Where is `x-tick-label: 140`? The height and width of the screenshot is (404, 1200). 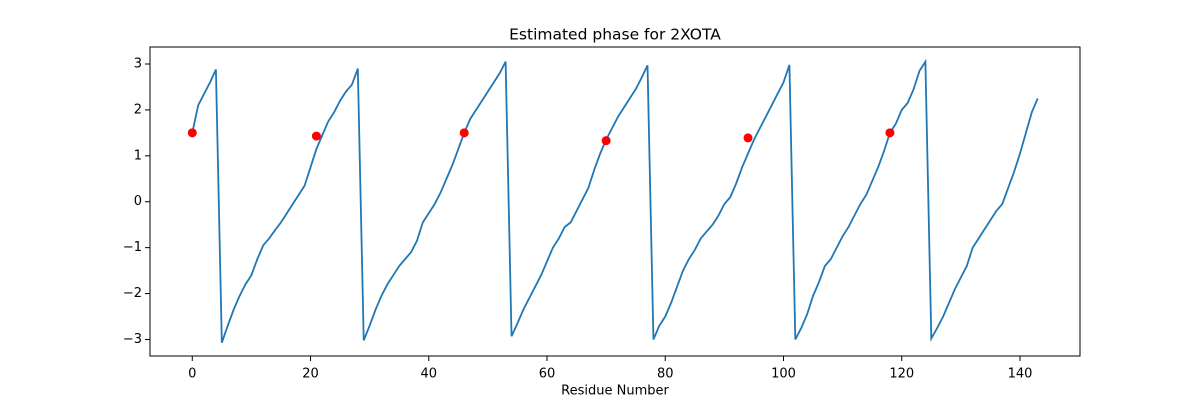 x-tick-label: 140 is located at coordinates (1020, 374).